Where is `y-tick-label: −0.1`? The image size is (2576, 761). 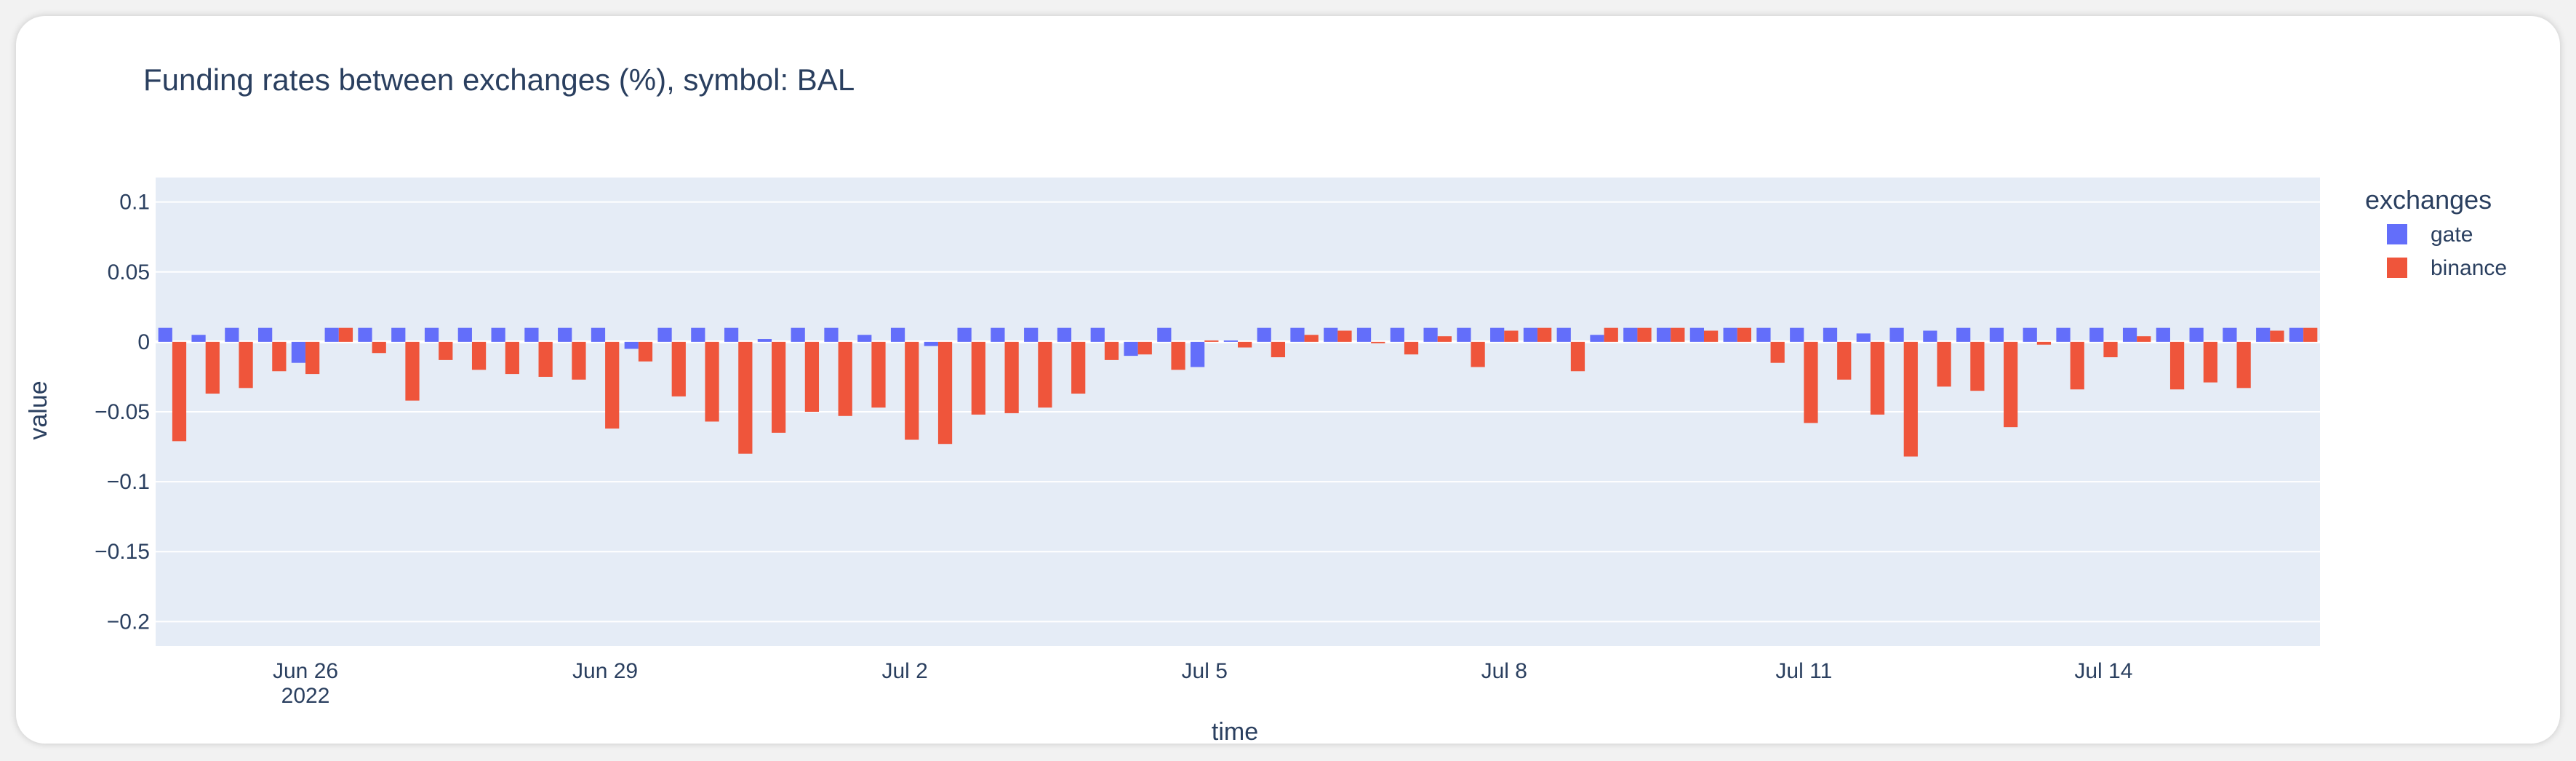
y-tick-label: −0.1 is located at coordinates (128, 482).